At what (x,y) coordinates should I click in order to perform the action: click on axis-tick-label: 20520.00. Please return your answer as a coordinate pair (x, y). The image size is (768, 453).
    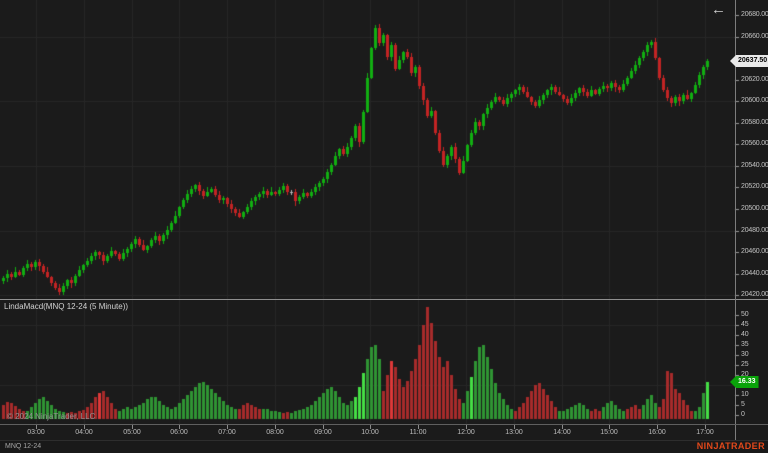
    Looking at the image, I should click on (754, 186).